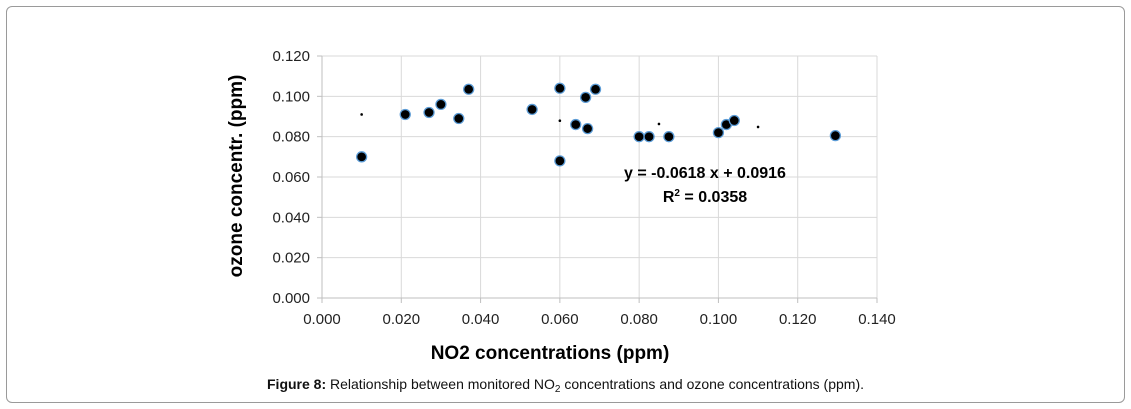 The image size is (1131, 409). What do you see at coordinates (557, 389) in the screenshot?
I see `caption-subscript: 2` at bounding box center [557, 389].